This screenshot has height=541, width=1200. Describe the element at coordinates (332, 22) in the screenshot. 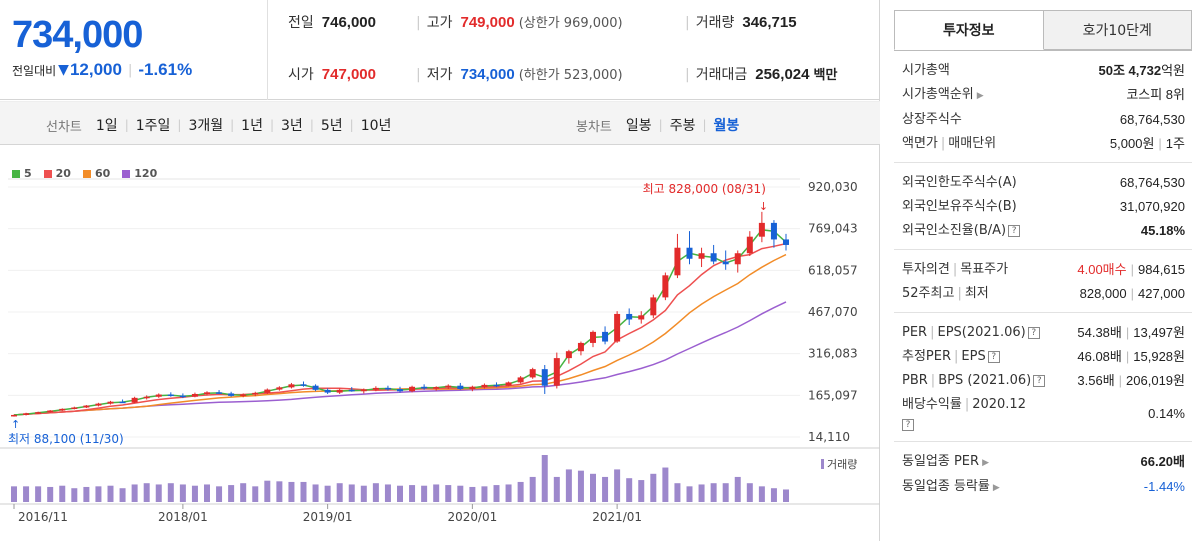

I see `prev-close: 전일 746,000` at that location.